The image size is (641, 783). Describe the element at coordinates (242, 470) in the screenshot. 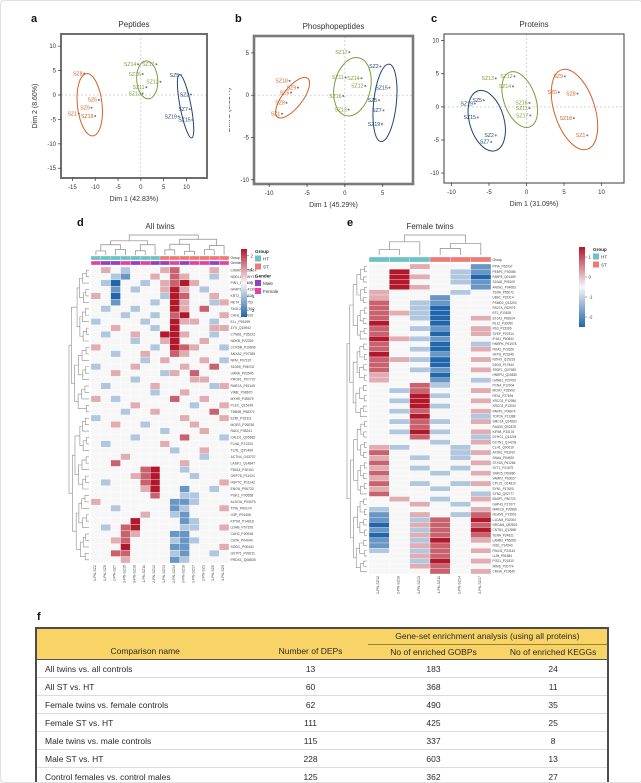

I see `svg-text: PDIA3_P30101` at that location.